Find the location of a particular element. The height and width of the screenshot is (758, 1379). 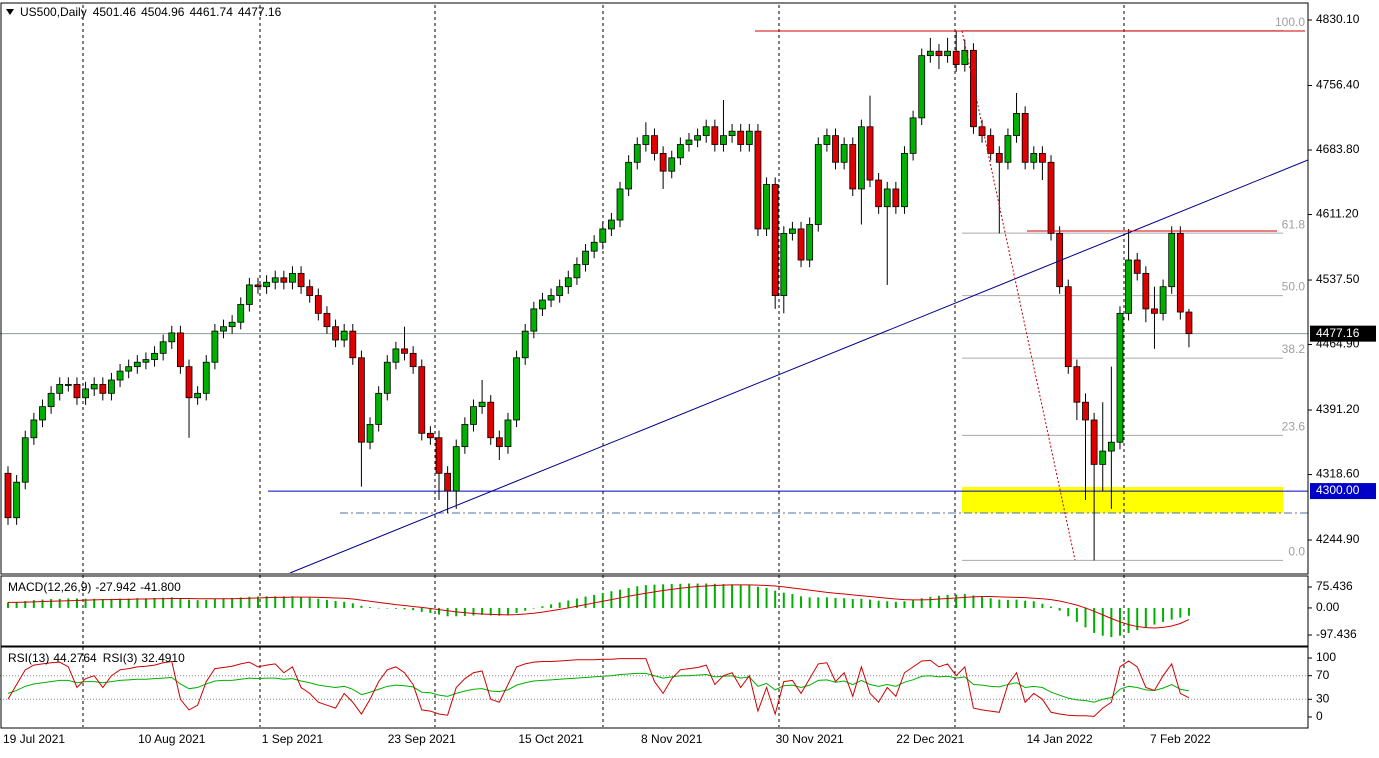

rsi-header: RSI(13) 44.2764 RSI(3) 32.4910 is located at coordinates (96, 658).